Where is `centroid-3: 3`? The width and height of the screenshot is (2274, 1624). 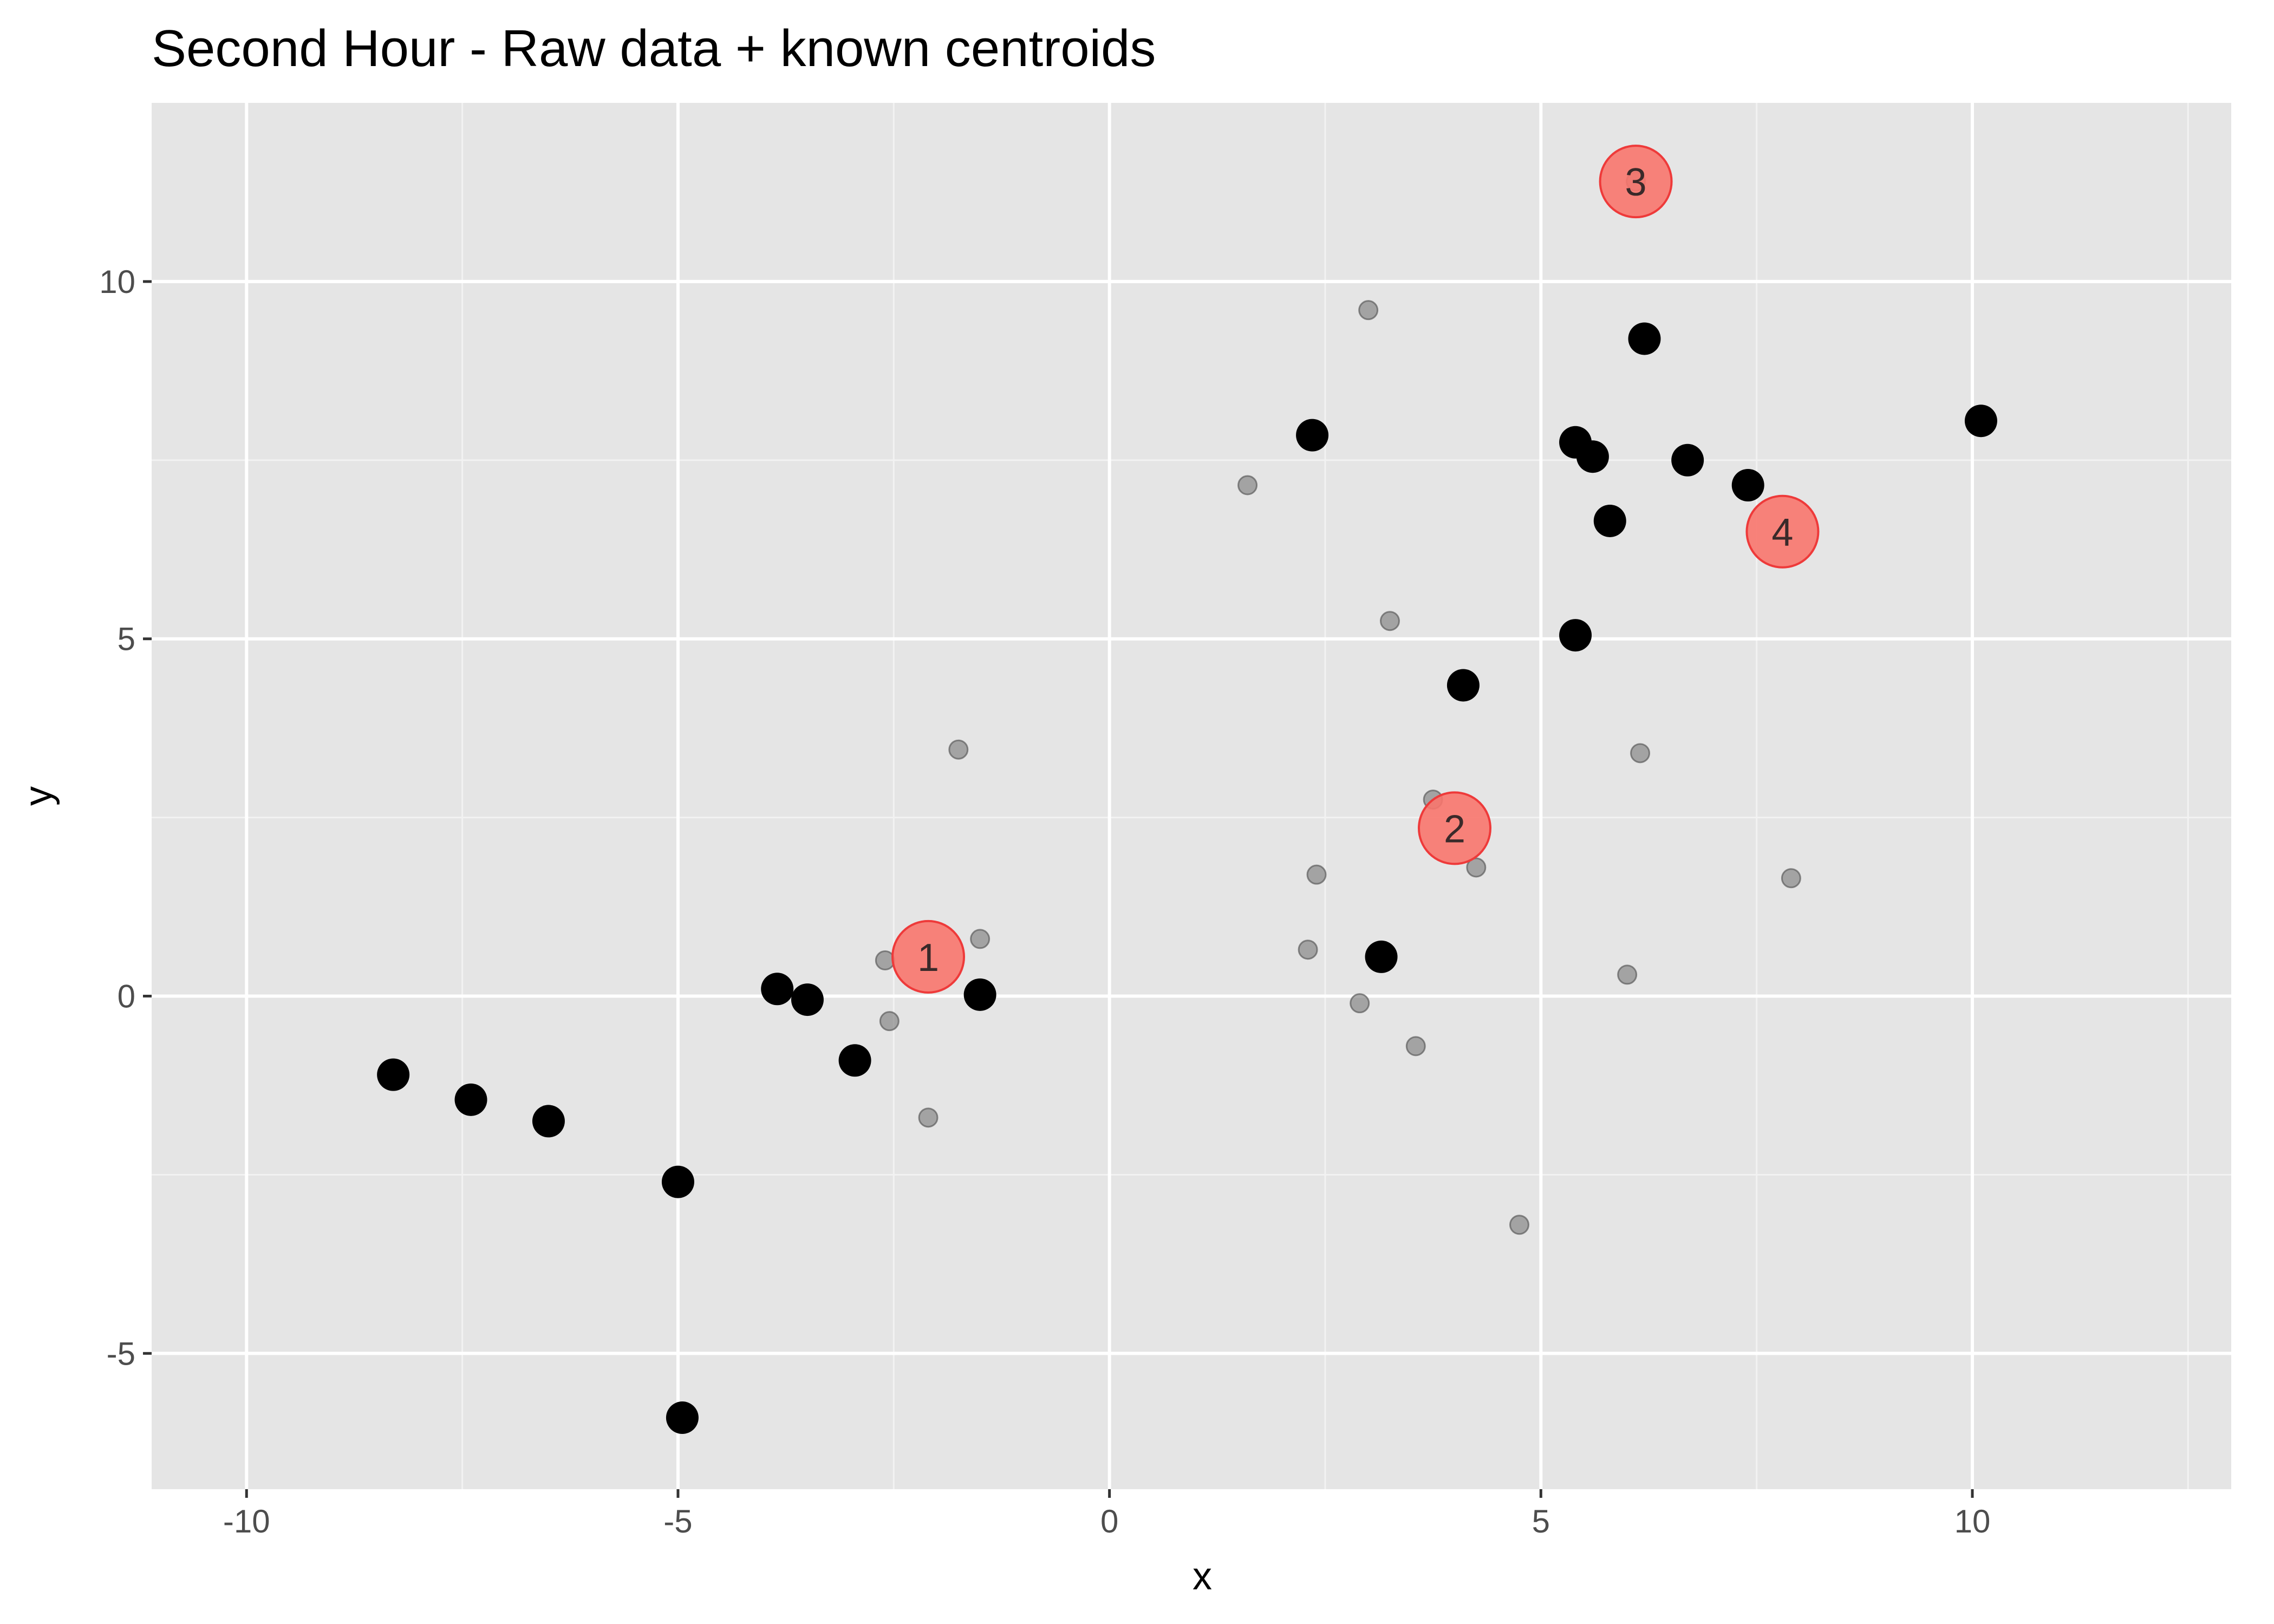
centroid-3: 3 is located at coordinates (1636, 182).